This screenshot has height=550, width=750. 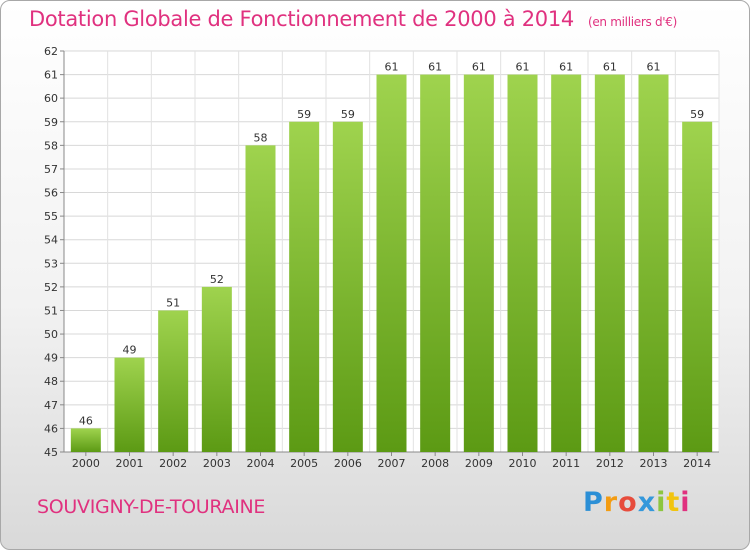 What do you see at coordinates (51, 334) in the screenshot?
I see `y-tick-label: 50` at bounding box center [51, 334].